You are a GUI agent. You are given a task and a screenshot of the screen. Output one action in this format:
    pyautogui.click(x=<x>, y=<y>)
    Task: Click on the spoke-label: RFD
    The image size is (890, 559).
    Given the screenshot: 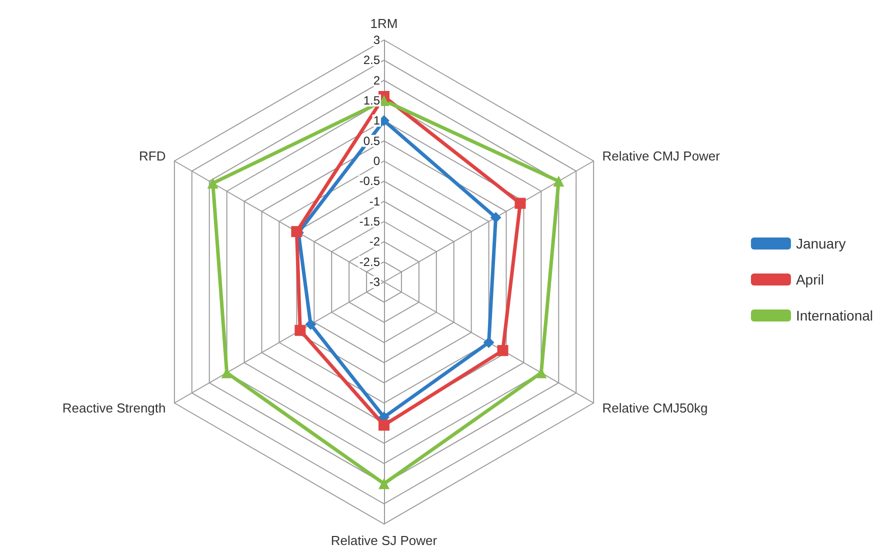 What is the action you would take?
    pyautogui.click(x=152, y=156)
    